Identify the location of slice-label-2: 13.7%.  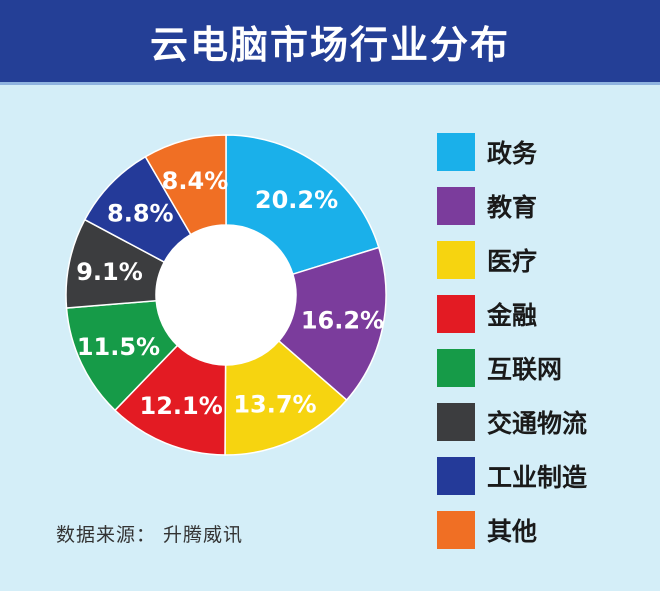
(274, 404).